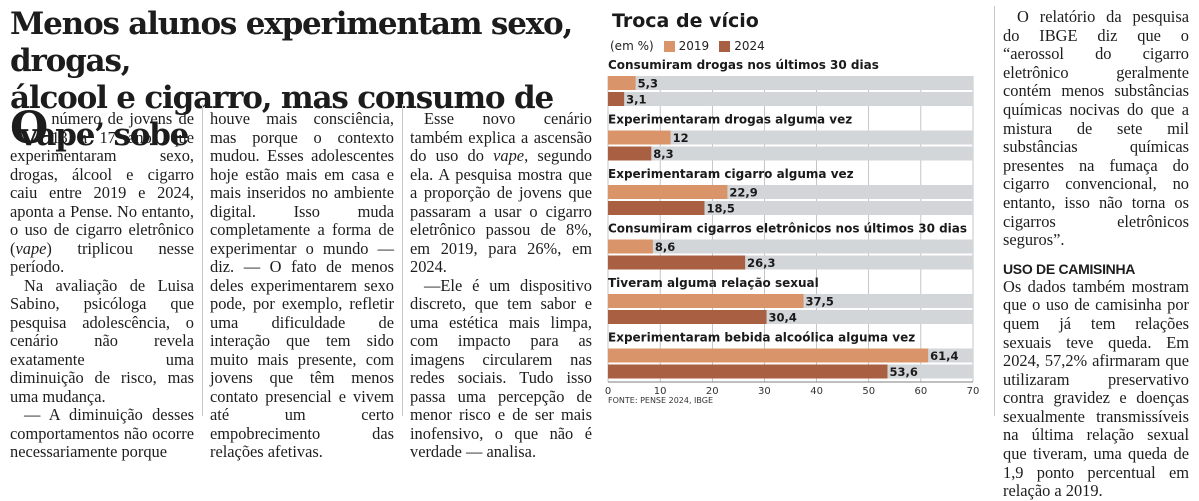 The image size is (1199, 501). Describe the element at coordinates (632, 46) in the screenshot. I see `unit-label: (em %)` at that location.